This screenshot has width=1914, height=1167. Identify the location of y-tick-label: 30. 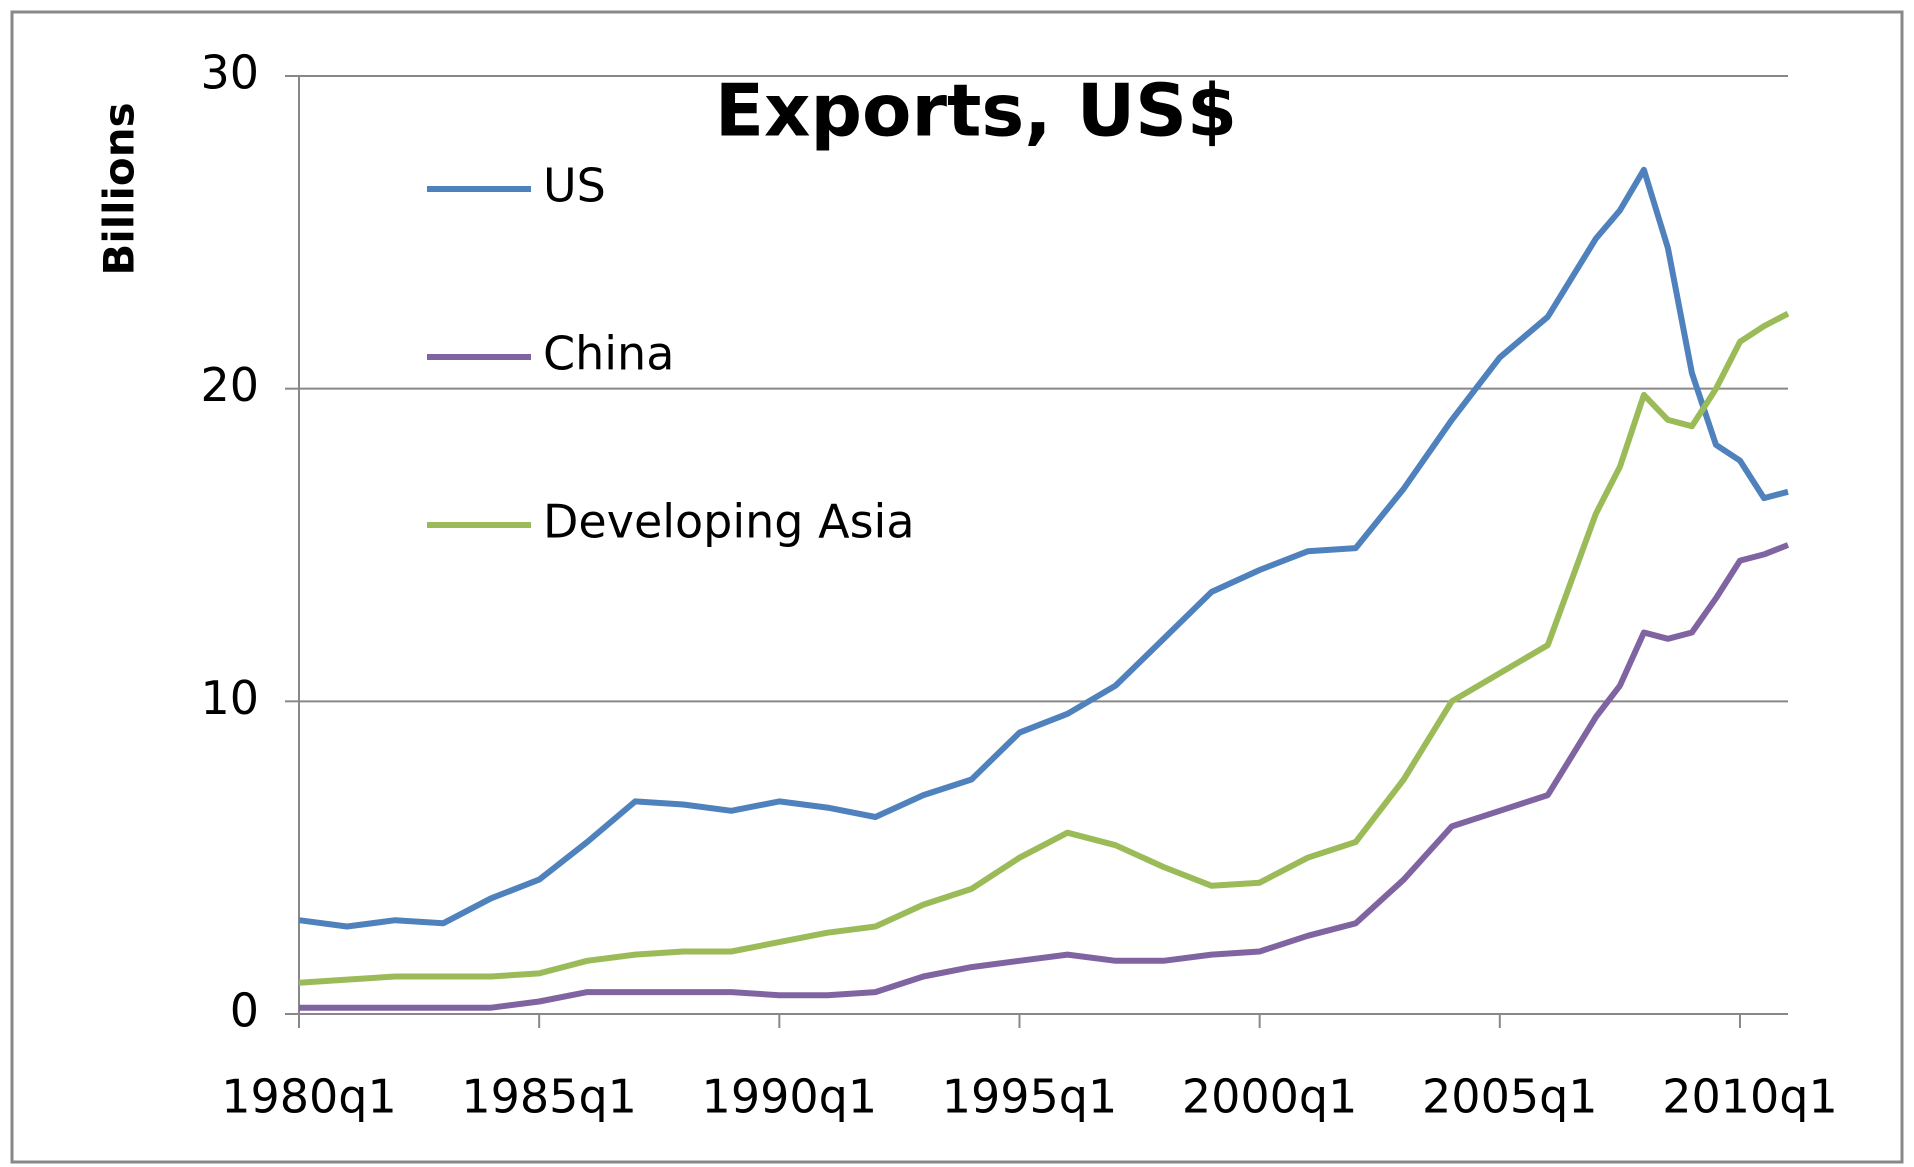
(229, 73).